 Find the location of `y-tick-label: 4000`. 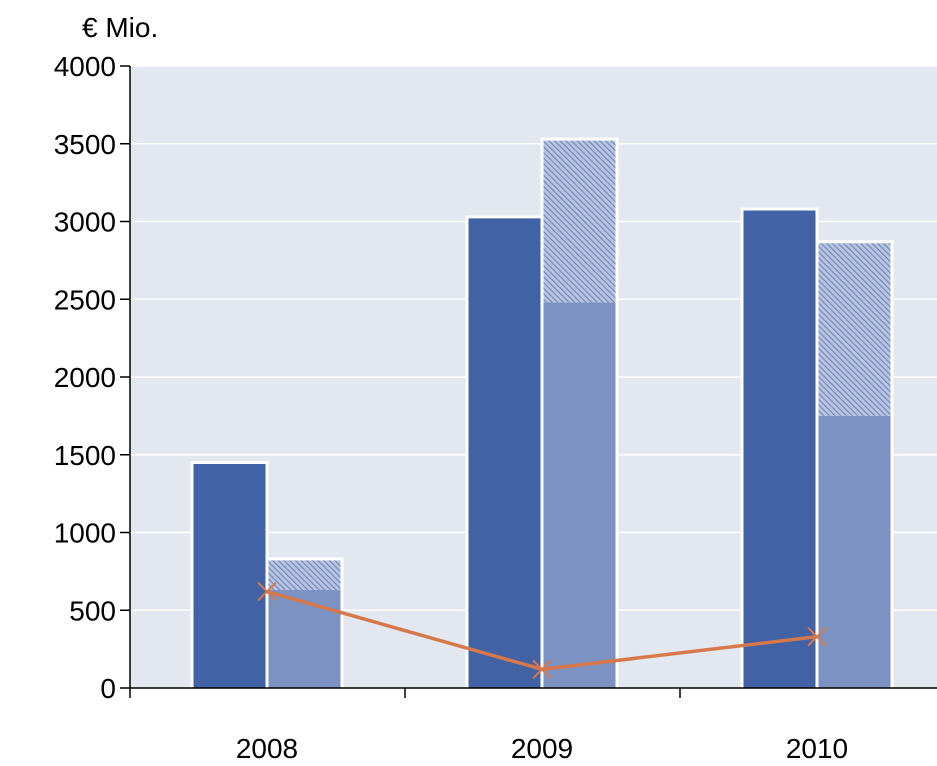

y-tick-label: 4000 is located at coordinates (85, 66).